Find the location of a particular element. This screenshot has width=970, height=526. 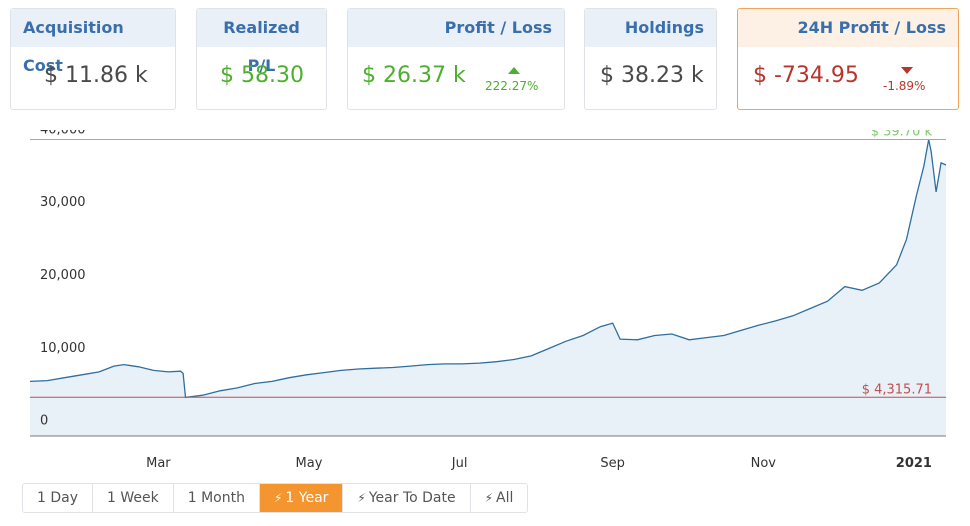

y-tick-label: 30,000 is located at coordinates (63, 202).